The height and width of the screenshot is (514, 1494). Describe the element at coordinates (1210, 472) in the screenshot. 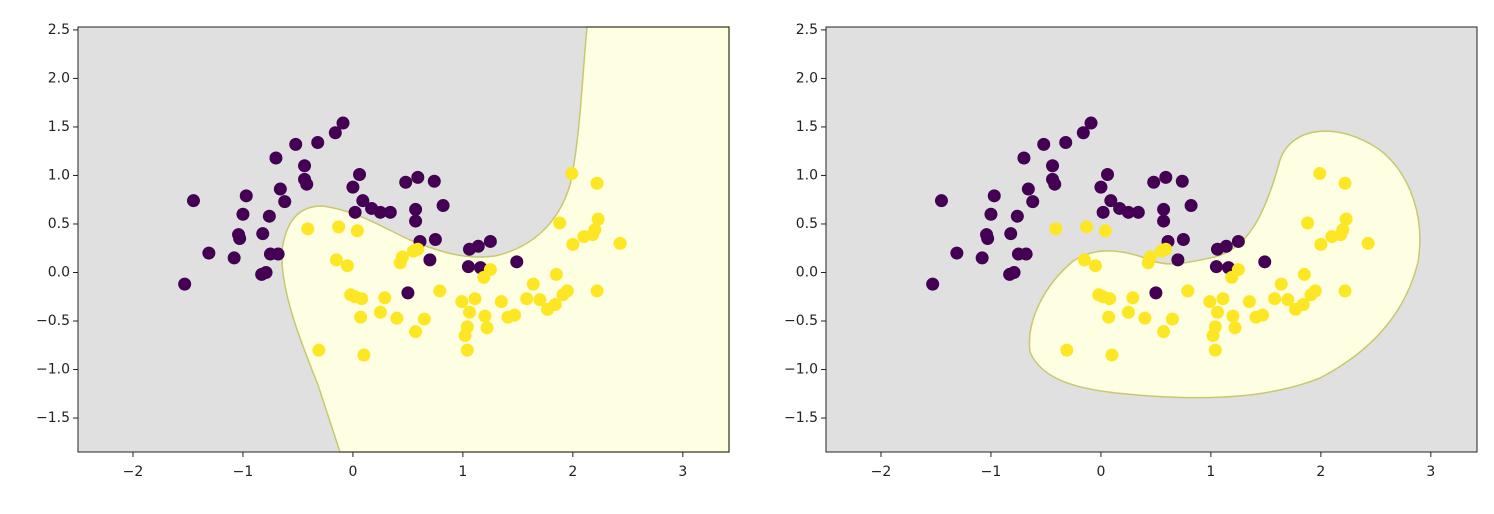

I see `x-tick-label: 1` at that location.